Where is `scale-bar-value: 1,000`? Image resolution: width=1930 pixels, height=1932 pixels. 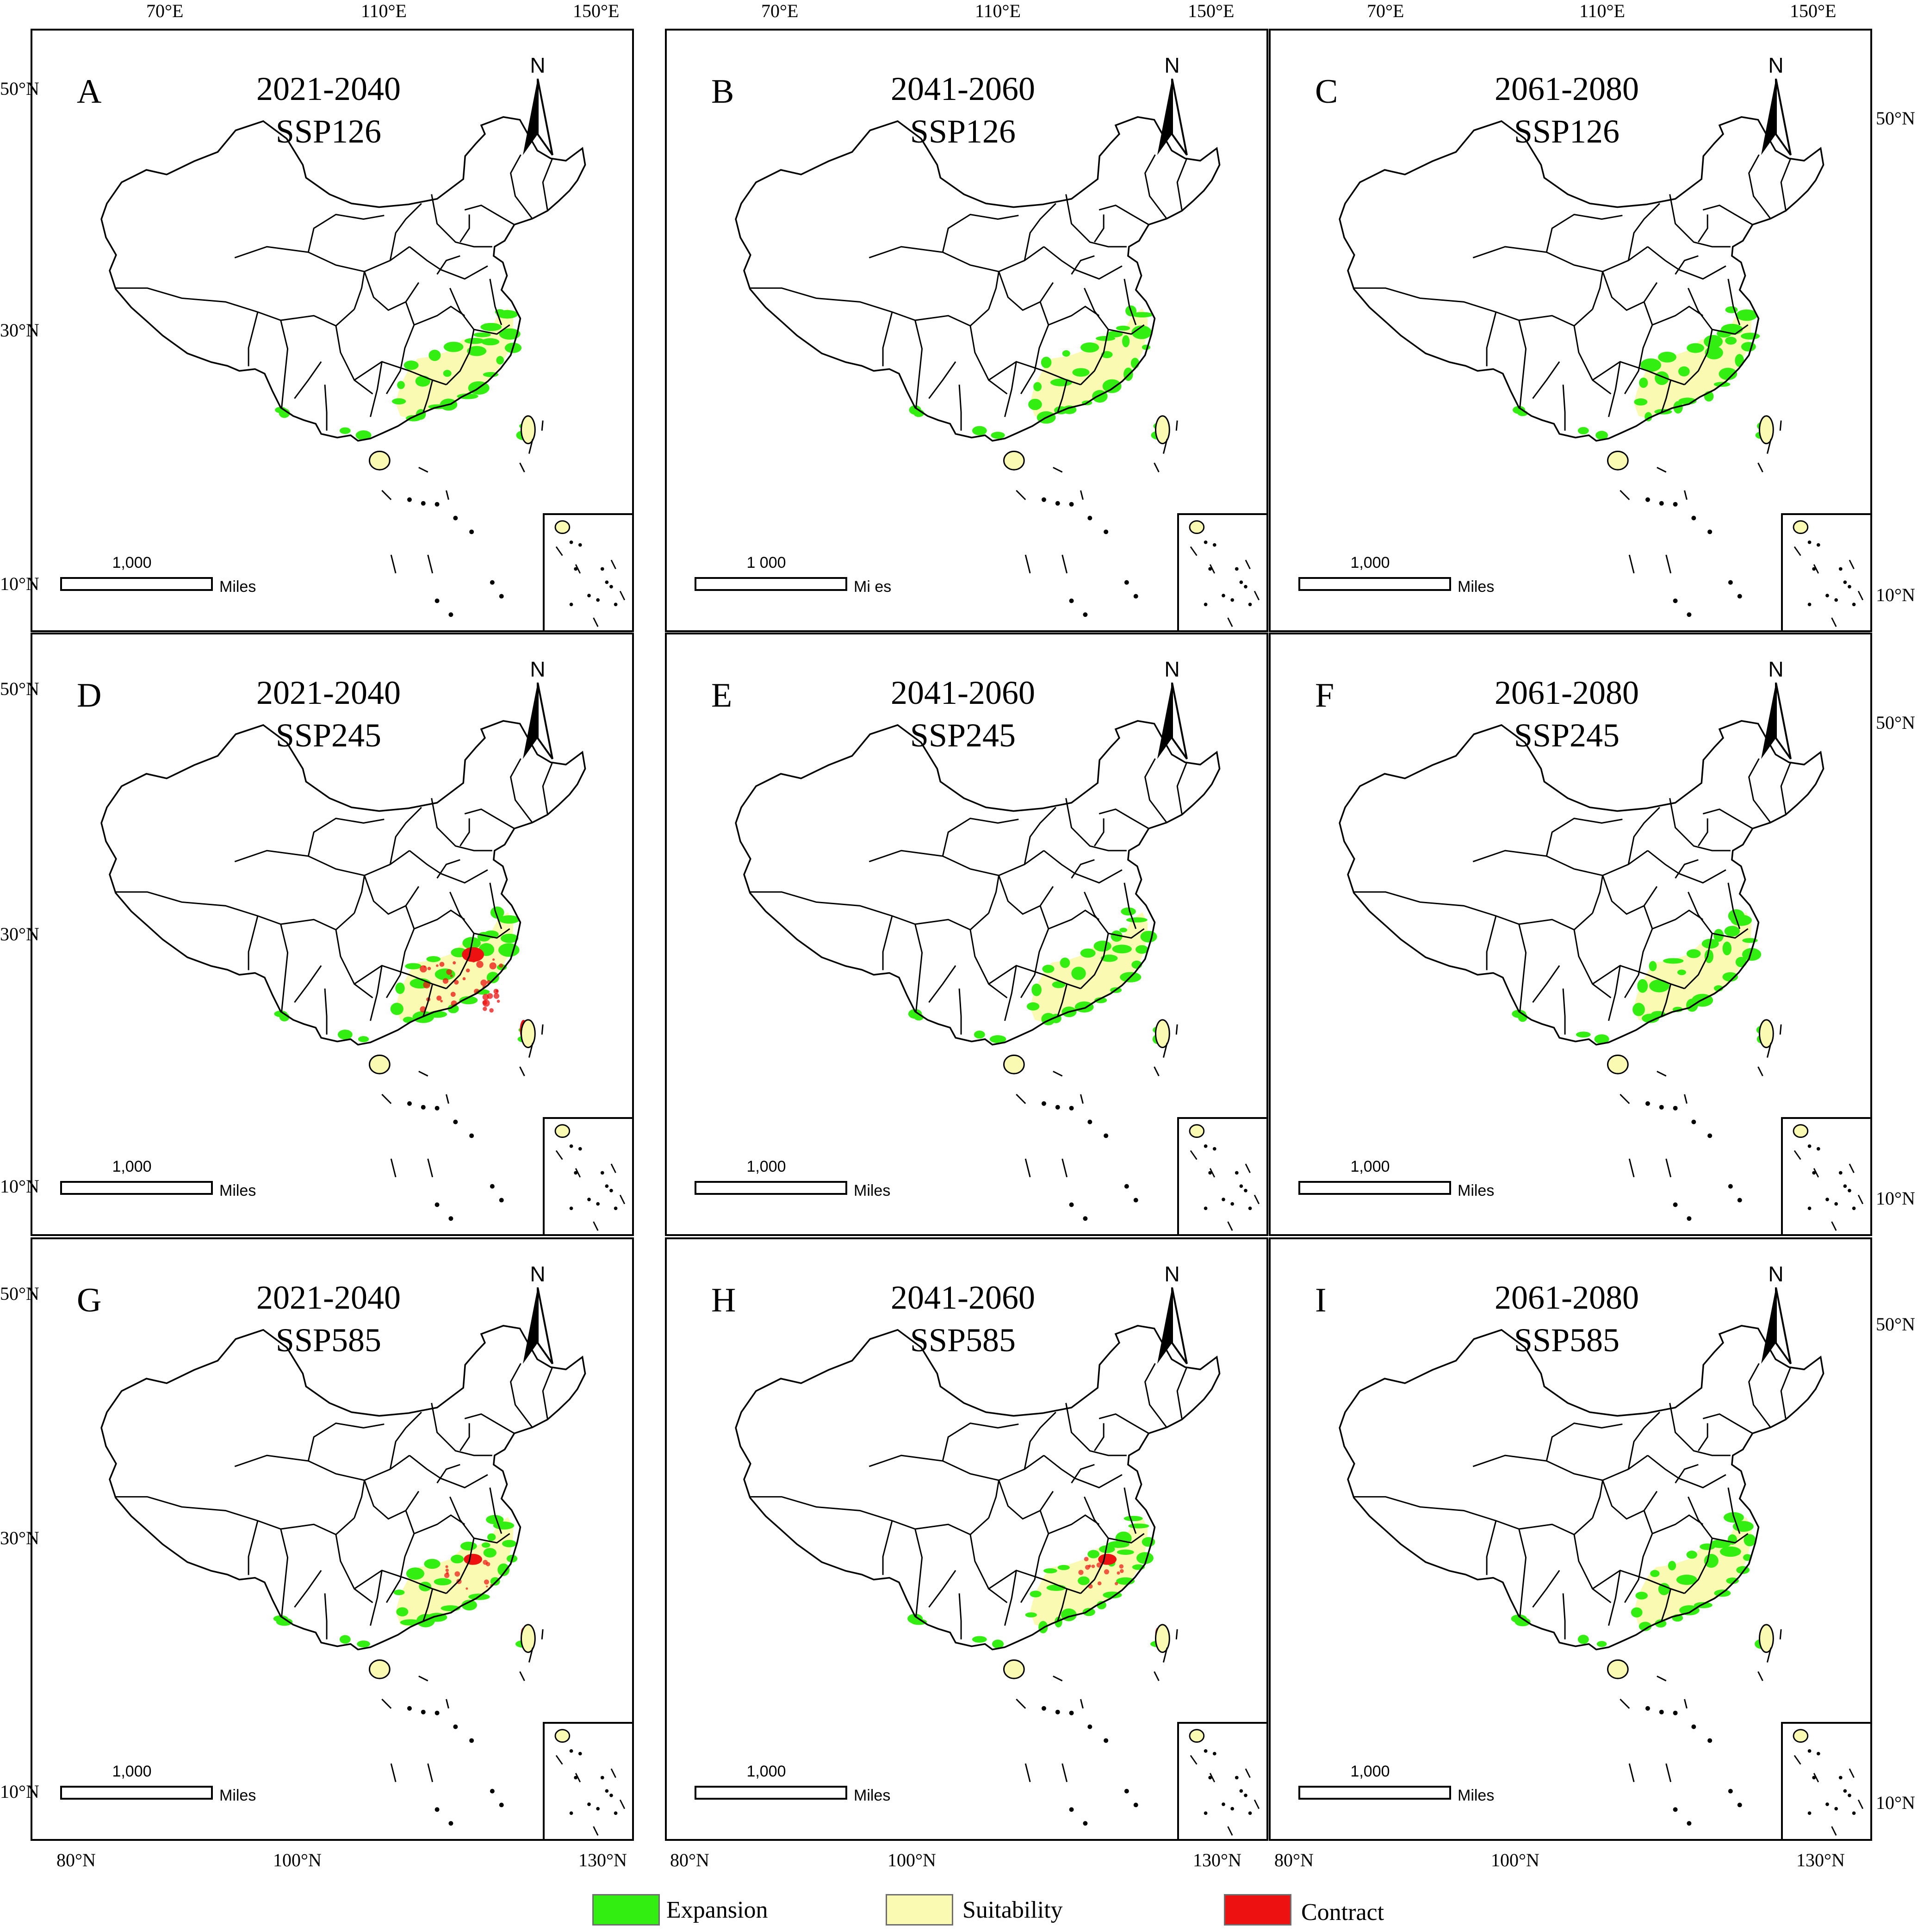 scale-bar-value: 1,000 is located at coordinates (766, 1771).